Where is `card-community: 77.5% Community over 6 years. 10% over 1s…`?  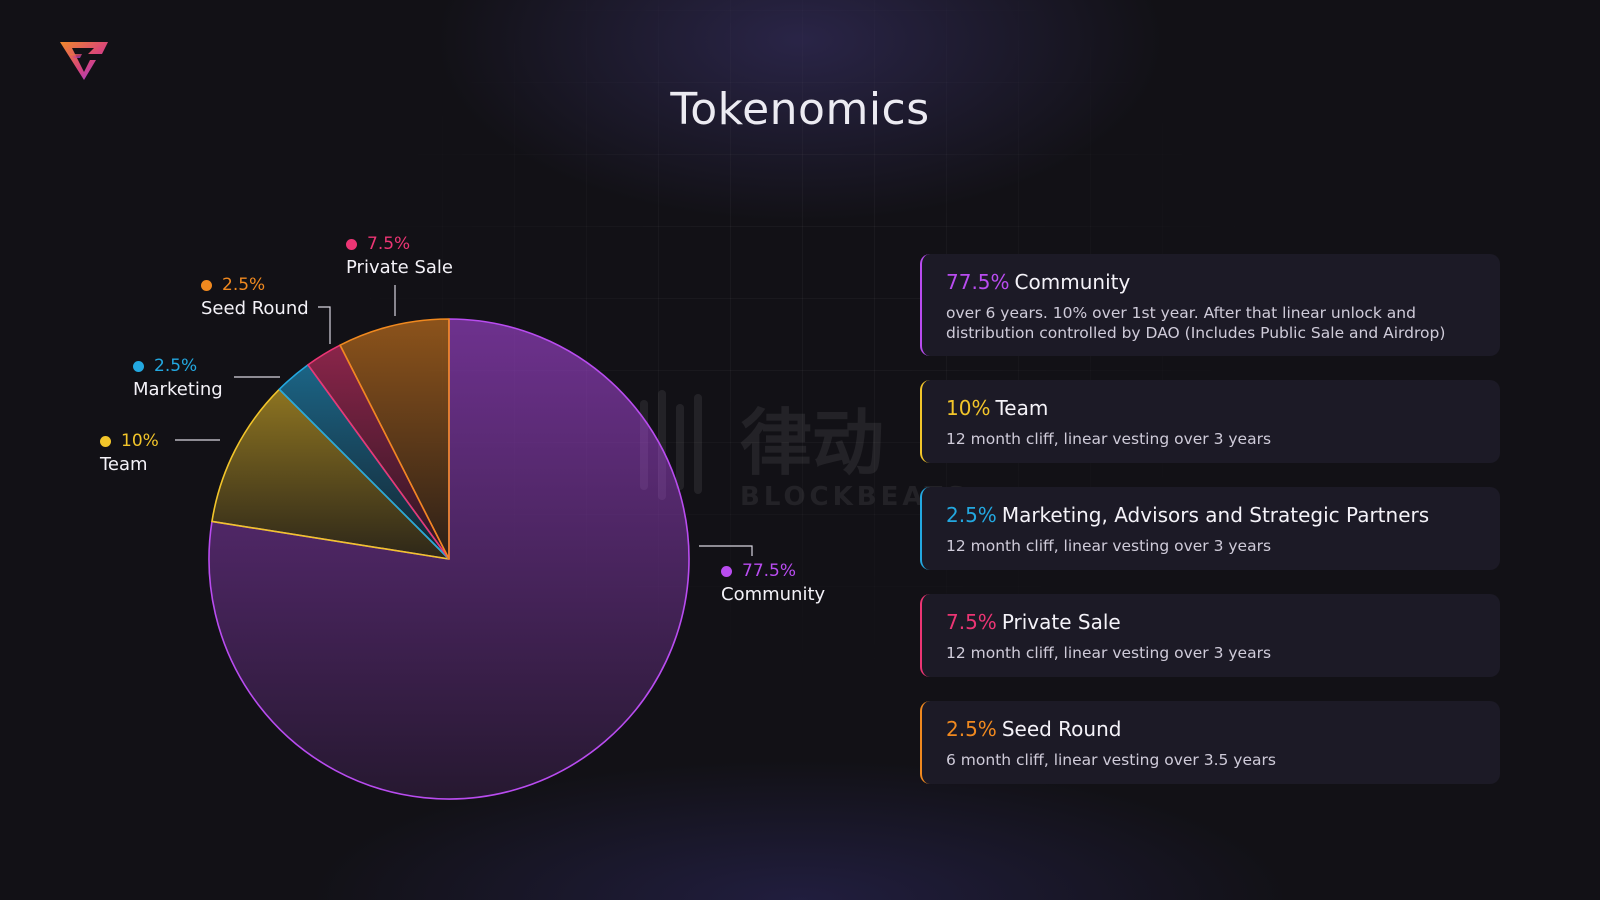 card-community: 77.5% Community over 6 years. 10% over 1s… is located at coordinates (1210, 305).